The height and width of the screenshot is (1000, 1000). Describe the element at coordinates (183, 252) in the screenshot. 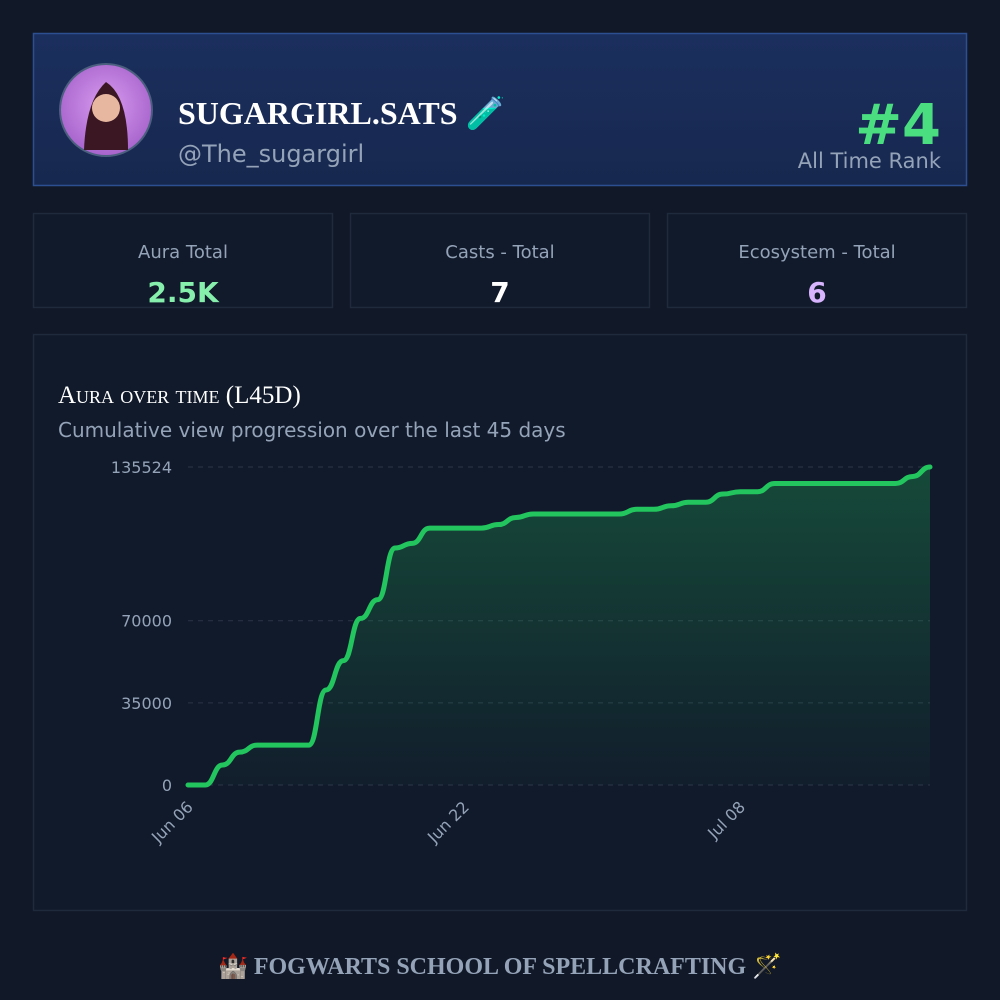

I see `stat-label: Aura Total` at that location.